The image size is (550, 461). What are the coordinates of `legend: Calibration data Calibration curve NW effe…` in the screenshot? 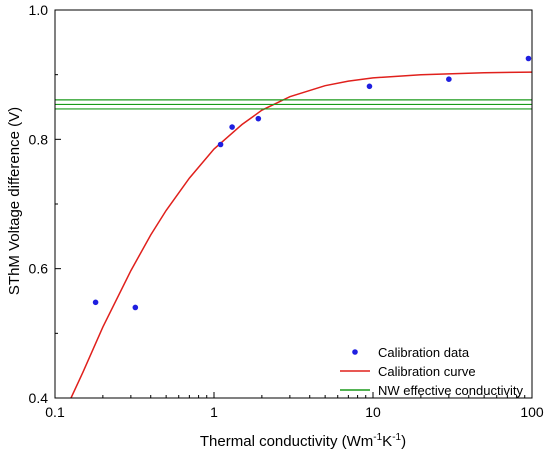 It's located at (431, 371).